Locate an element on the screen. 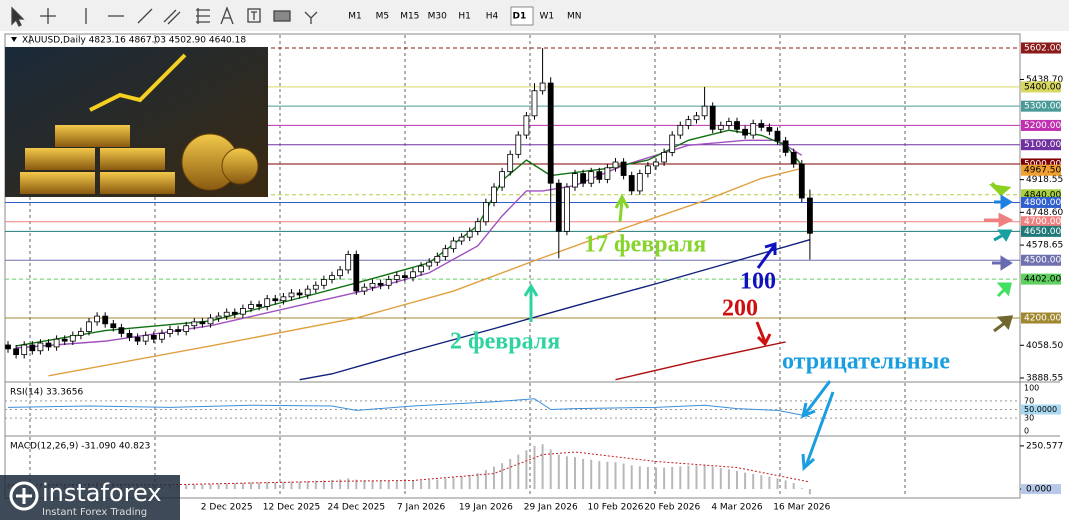 The width and height of the screenshot is (1069, 524). logo: instaforex Instant Forex Trading is located at coordinates (90, 497).